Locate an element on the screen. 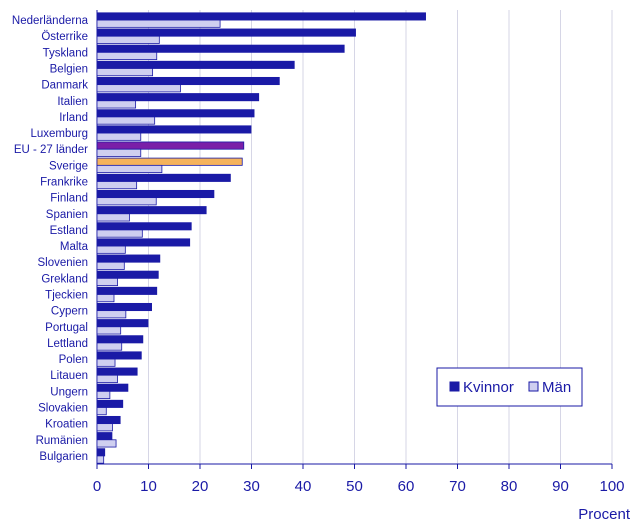 The width and height of the screenshot is (641, 529). category-label: Litauen is located at coordinates (69, 376).